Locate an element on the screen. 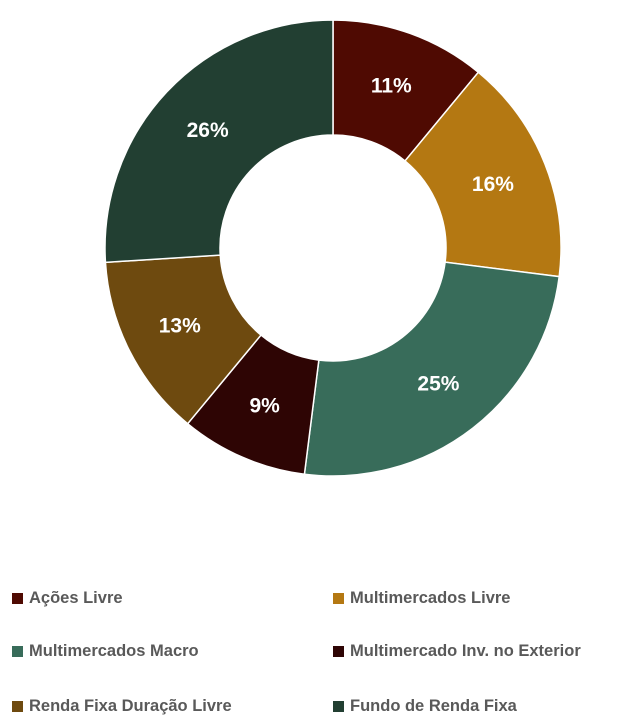 This screenshot has width=620, height=717. legend-item-multimercados-livre: Multimercados Livre is located at coordinates (421, 598).